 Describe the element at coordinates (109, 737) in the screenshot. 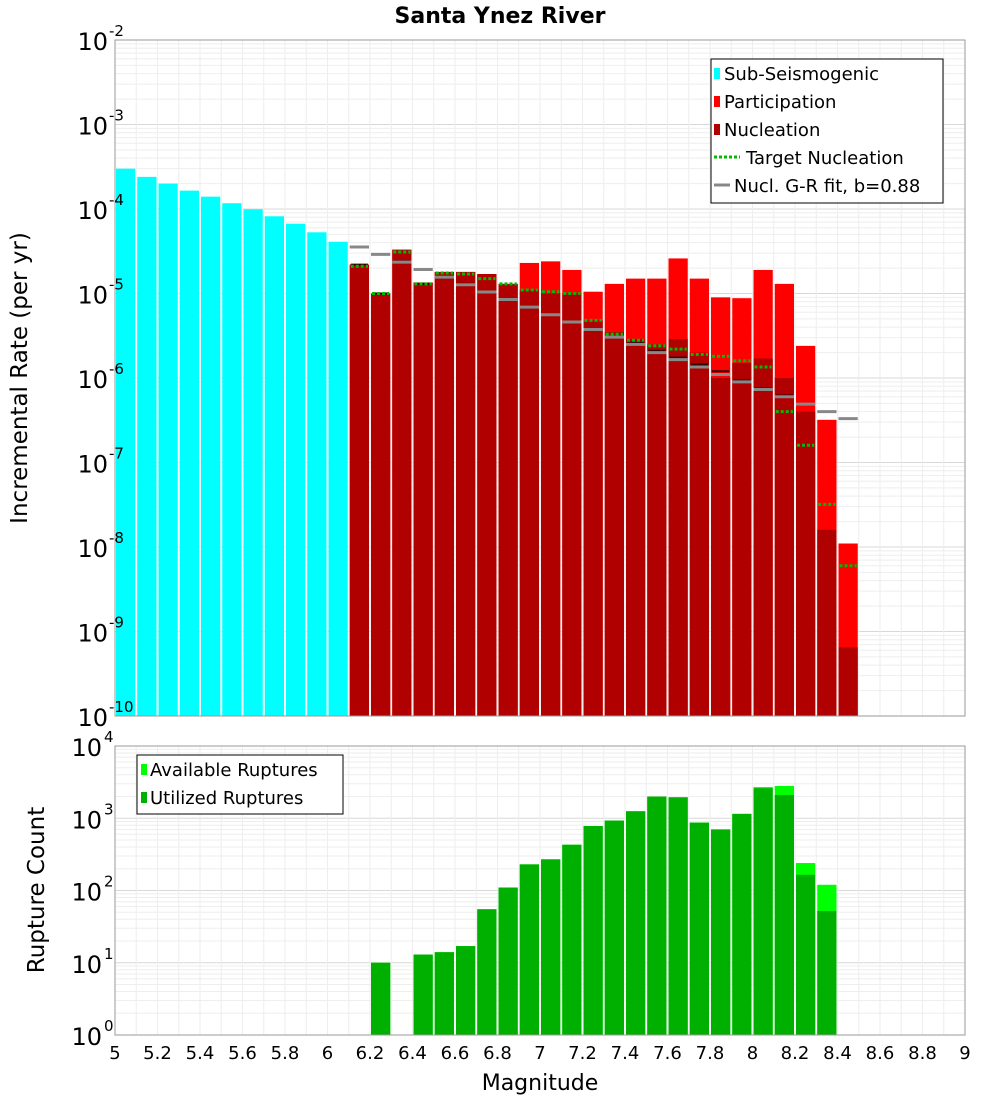

I see `bottom-y-tick-exponent: 4` at that location.